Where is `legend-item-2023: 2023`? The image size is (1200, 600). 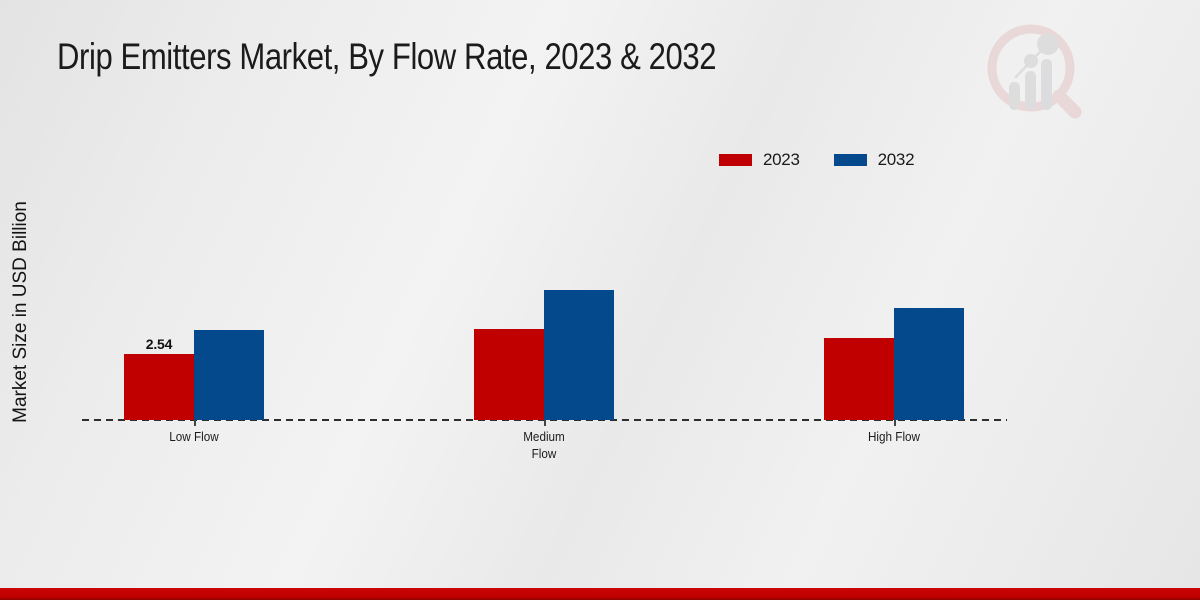 legend-item-2023: 2023 is located at coordinates (759, 160).